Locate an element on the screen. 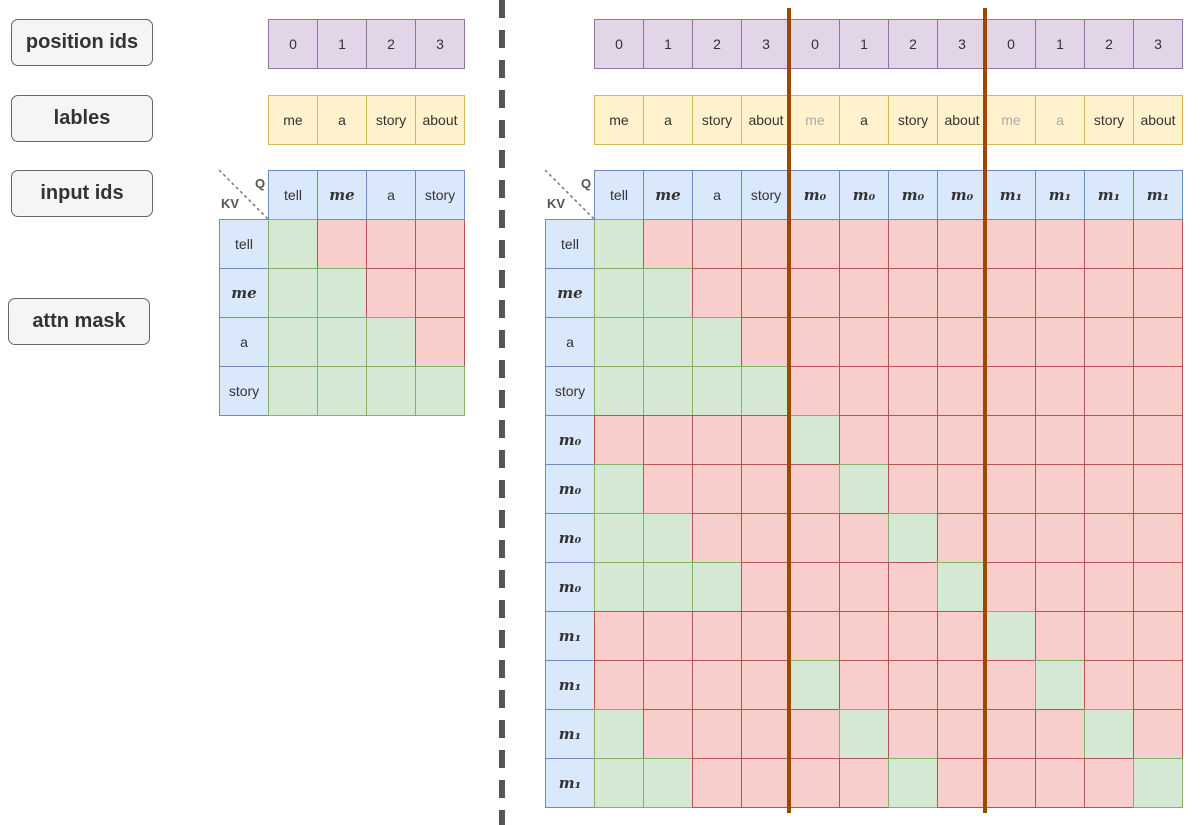  label-cell: story is located at coordinates (913, 120).